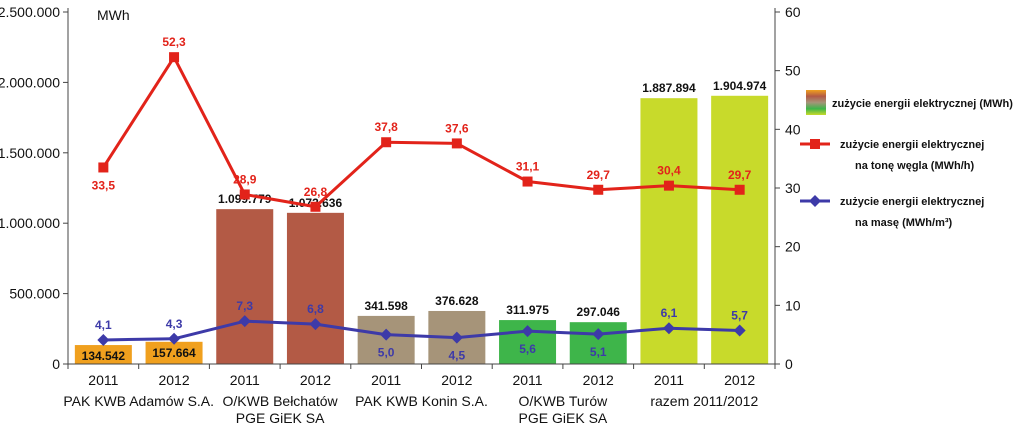 The width and height of the screenshot is (1022, 425). I want to click on x-group-label: O/KWB Turów, so click(564, 401).